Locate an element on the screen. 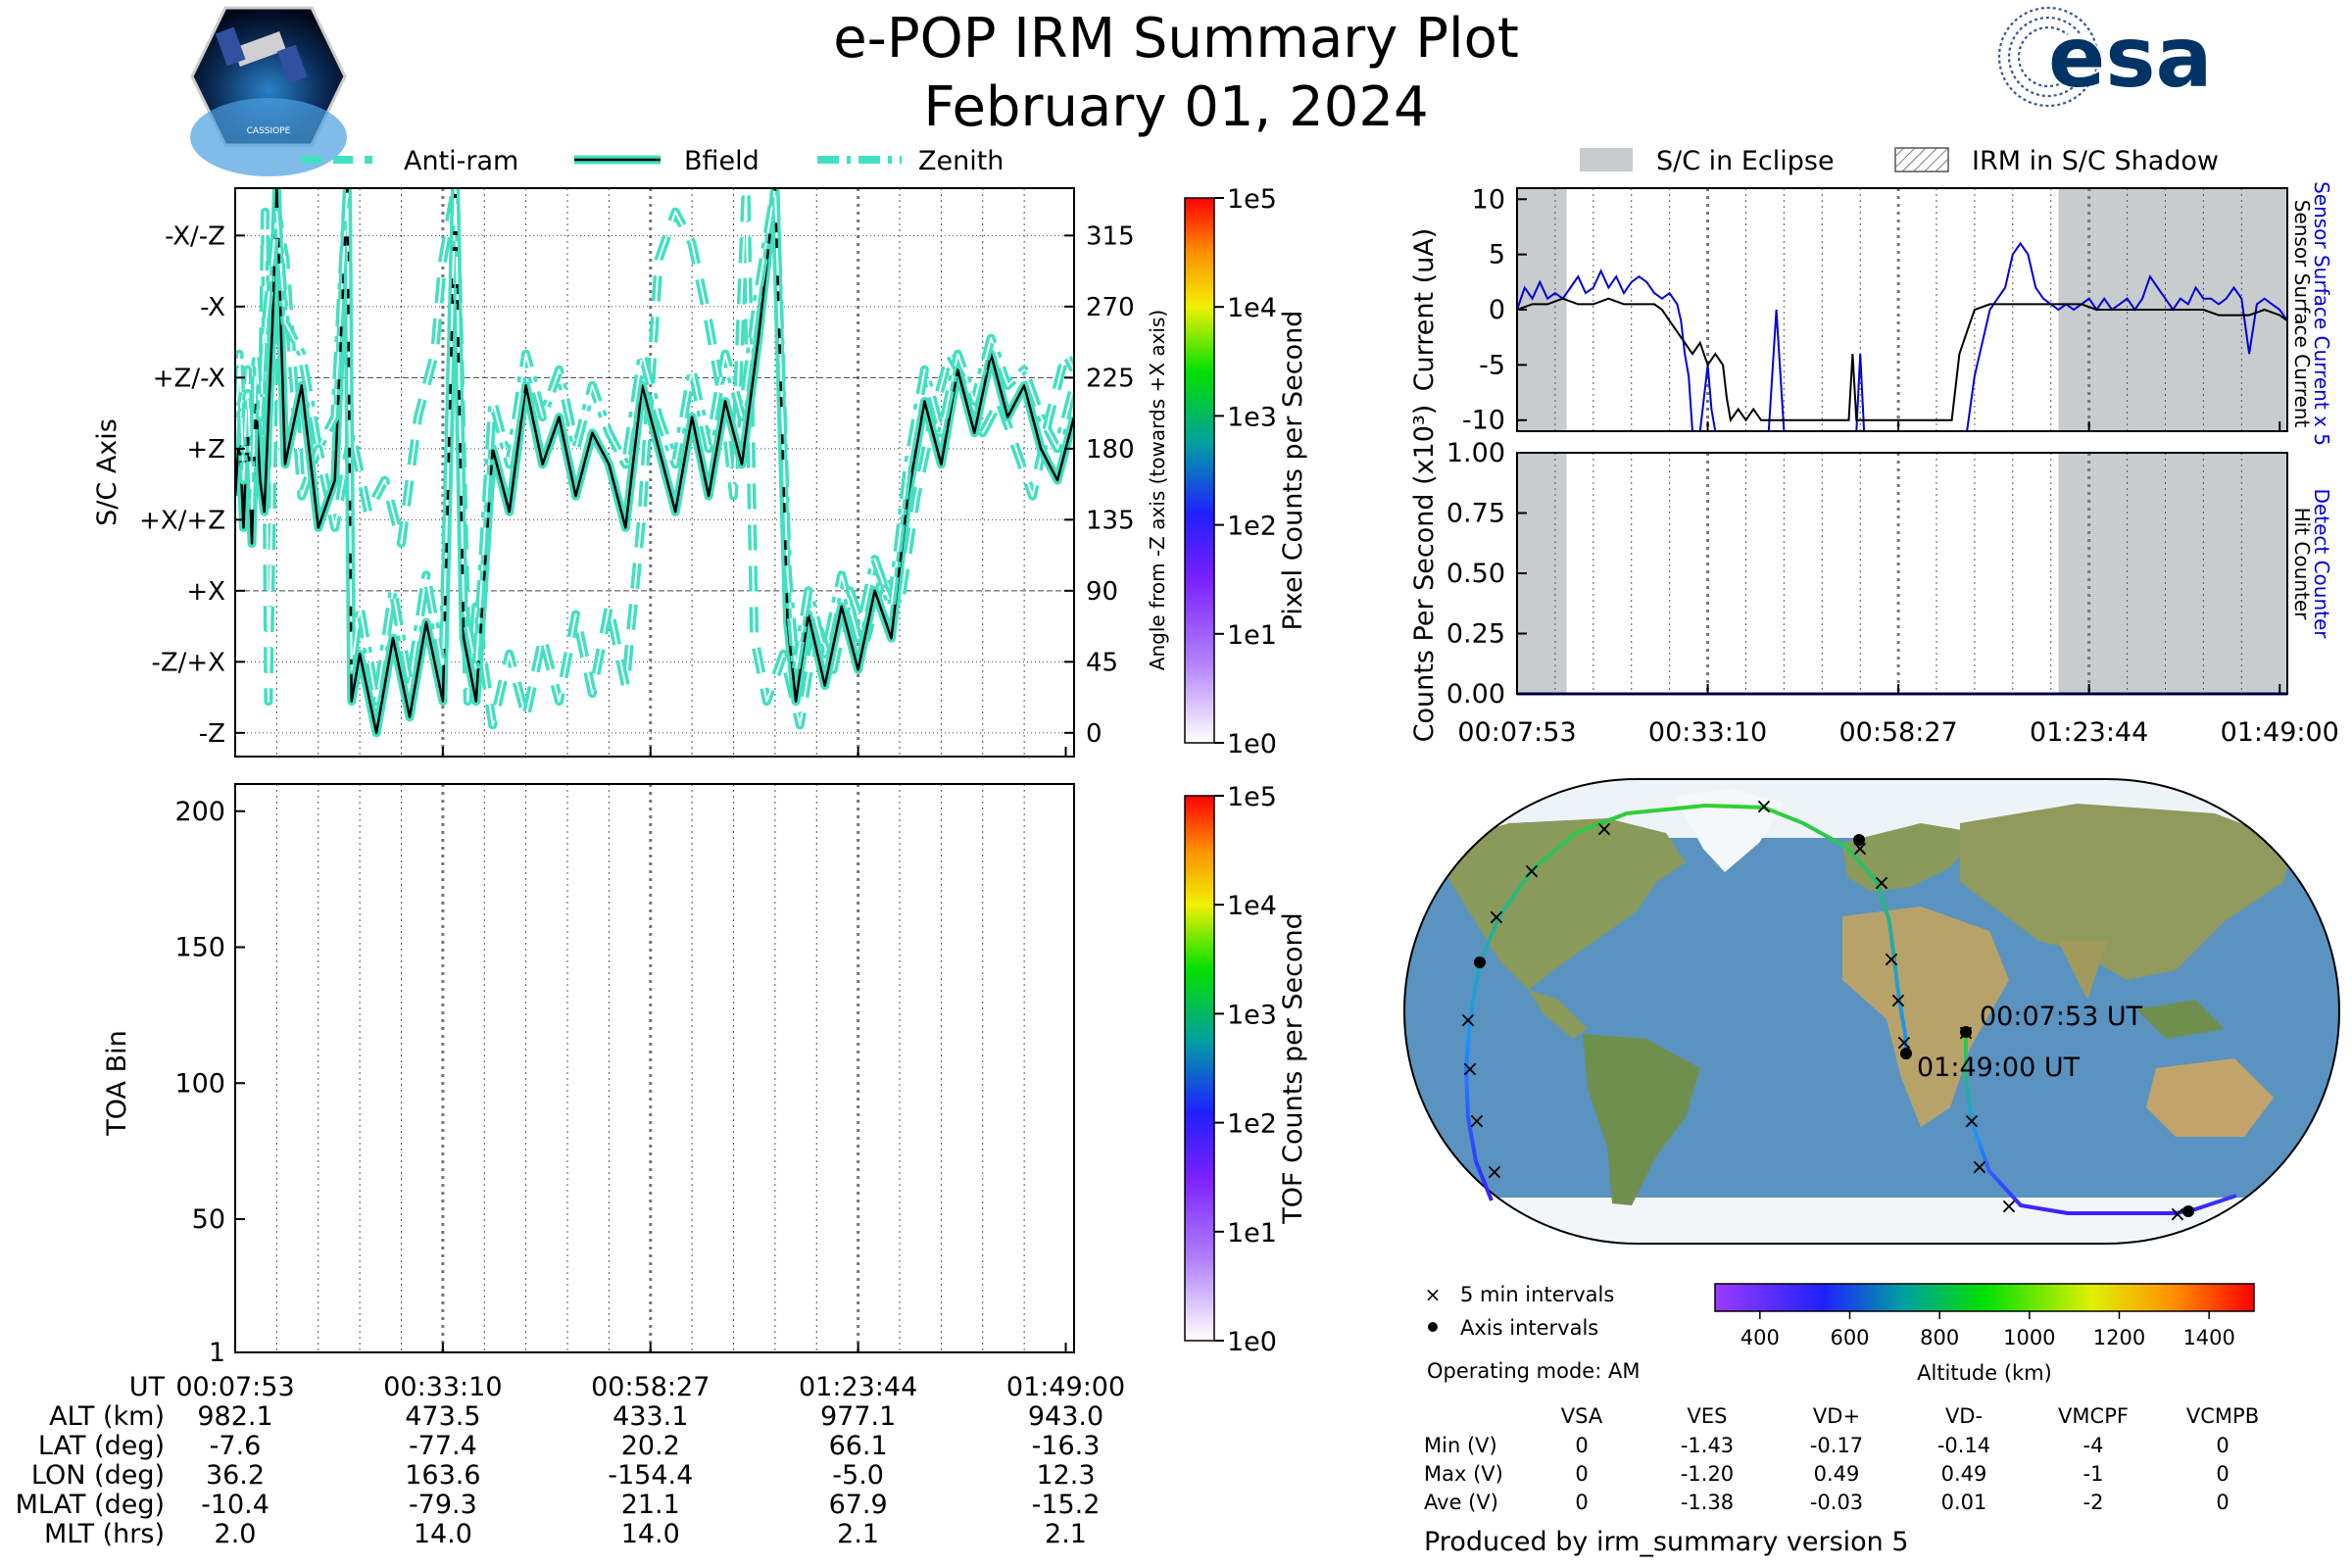  ephemeris-row-label: ALT (km) is located at coordinates (107, 1416).